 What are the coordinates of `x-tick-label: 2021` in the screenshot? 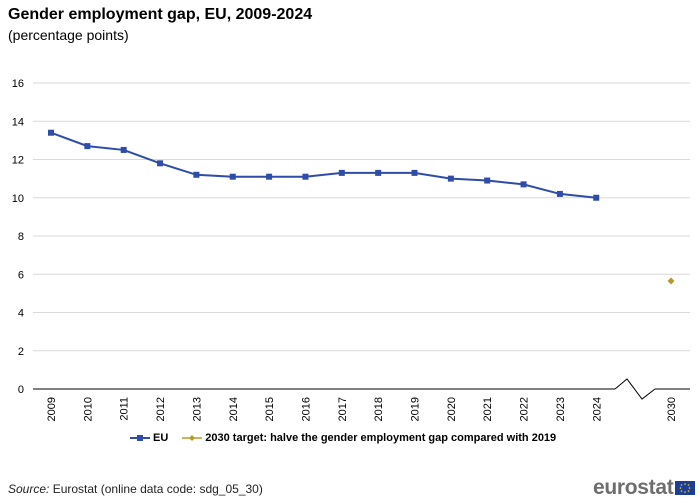 It's located at (488, 409).